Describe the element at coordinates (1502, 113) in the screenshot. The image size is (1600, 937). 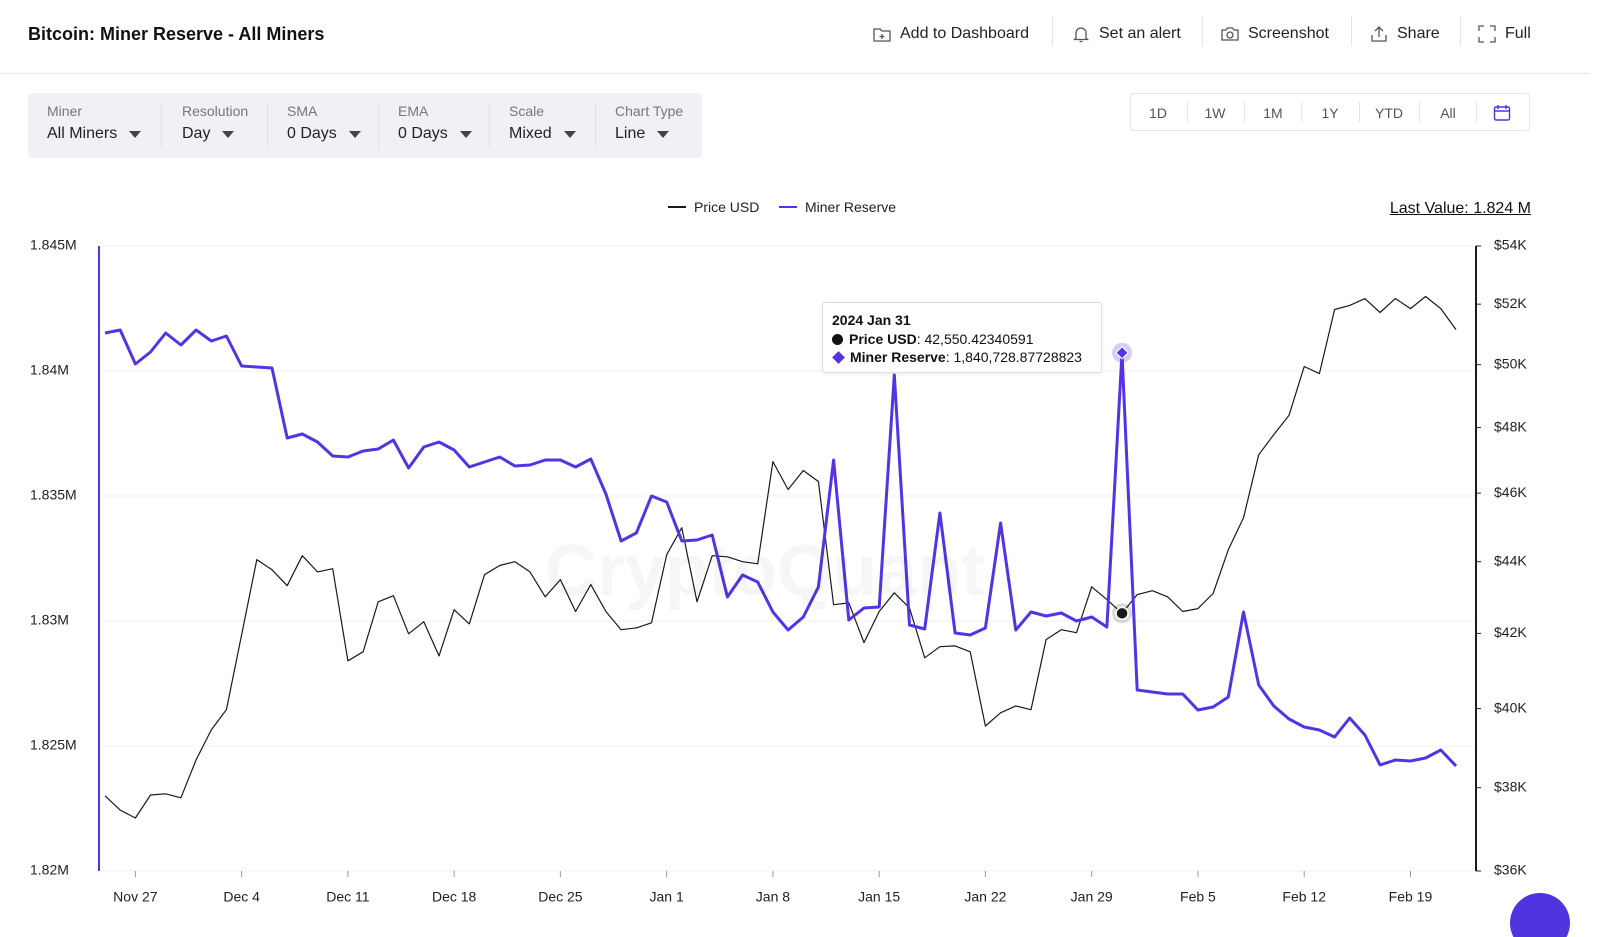
I see `calendar-button` at that location.